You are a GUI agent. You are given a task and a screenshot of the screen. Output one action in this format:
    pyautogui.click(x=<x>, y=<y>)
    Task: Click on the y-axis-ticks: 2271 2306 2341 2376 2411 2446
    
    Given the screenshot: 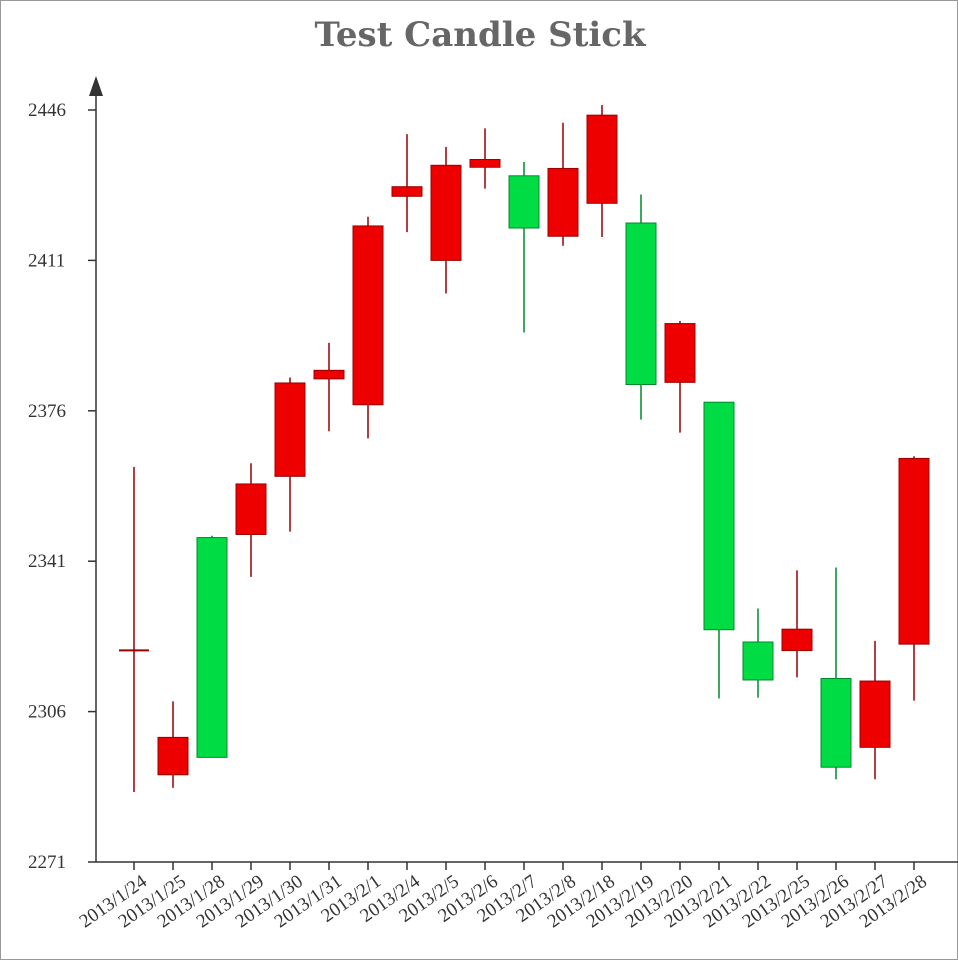 What is the action you would take?
    pyautogui.click(x=62, y=486)
    